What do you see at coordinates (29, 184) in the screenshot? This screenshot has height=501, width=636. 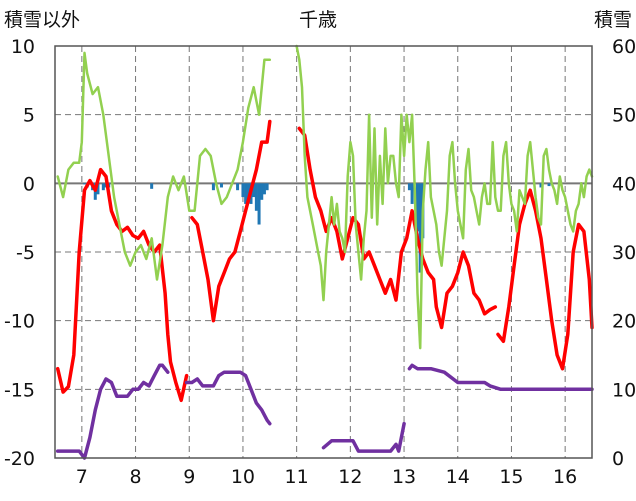 I see `y-left-tick-label: 0` at bounding box center [29, 184].